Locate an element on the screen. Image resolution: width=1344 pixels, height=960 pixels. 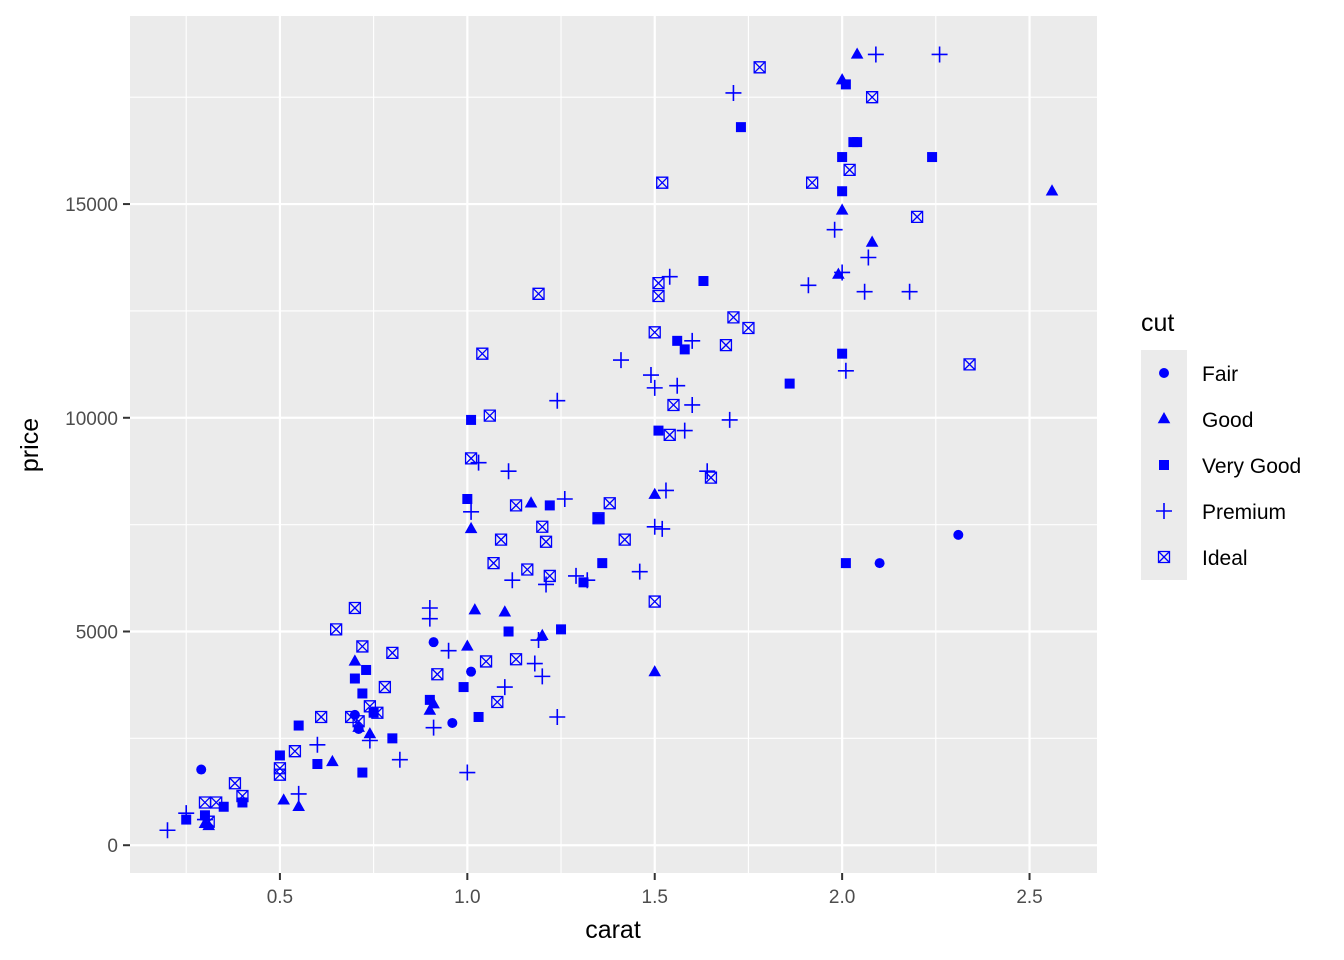
y-tick-label: 0 is located at coordinates (112, 846).